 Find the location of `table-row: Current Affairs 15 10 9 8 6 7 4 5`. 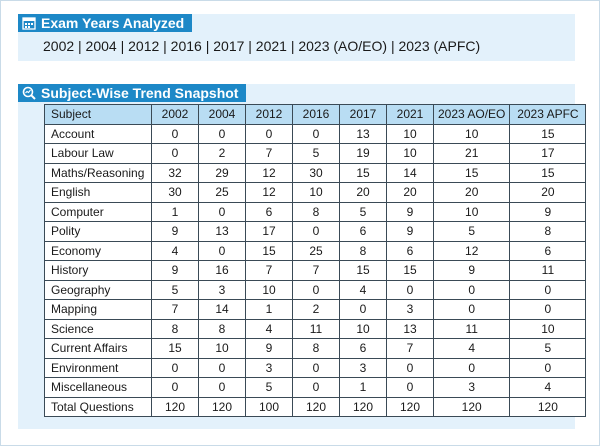

table-row: Current Affairs 15 10 9 8 6 7 4 5 is located at coordinates (315, 348).